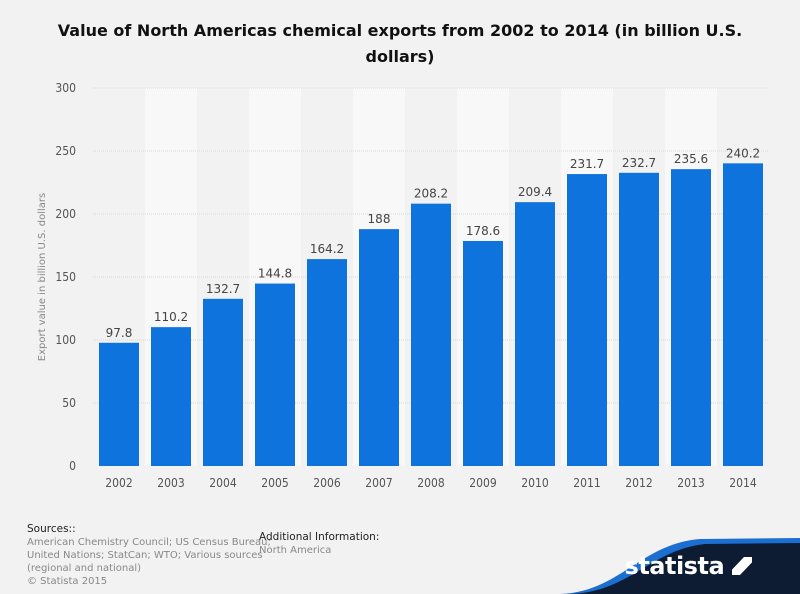 The height and width of the screenshot is (594, 800). Describe the element at coordinates (275, 374) in the screenshot. I see `bar-2005` at that location.